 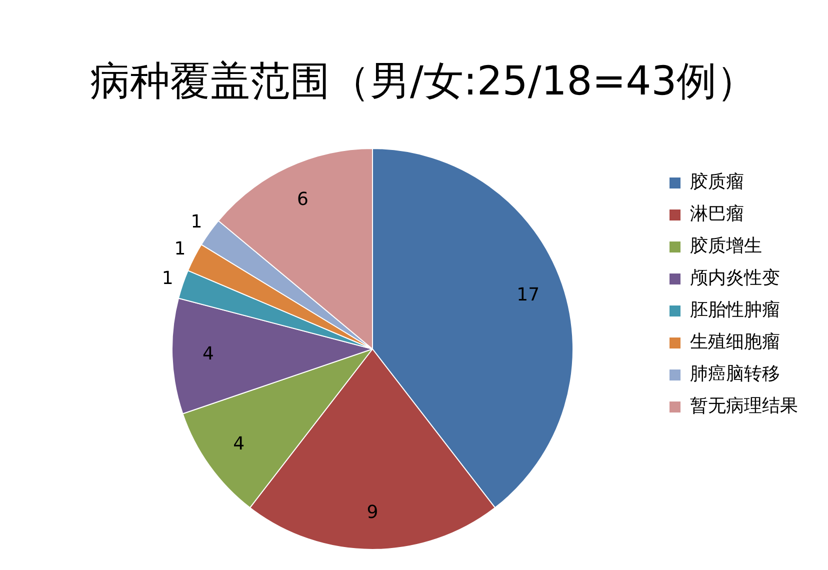 What do you see at coordinates (423, 81) in the screenshot?
I see `chart-title: 病种覆盖范围（男/女:25/18=43例）` at bounding box center [423, 81].